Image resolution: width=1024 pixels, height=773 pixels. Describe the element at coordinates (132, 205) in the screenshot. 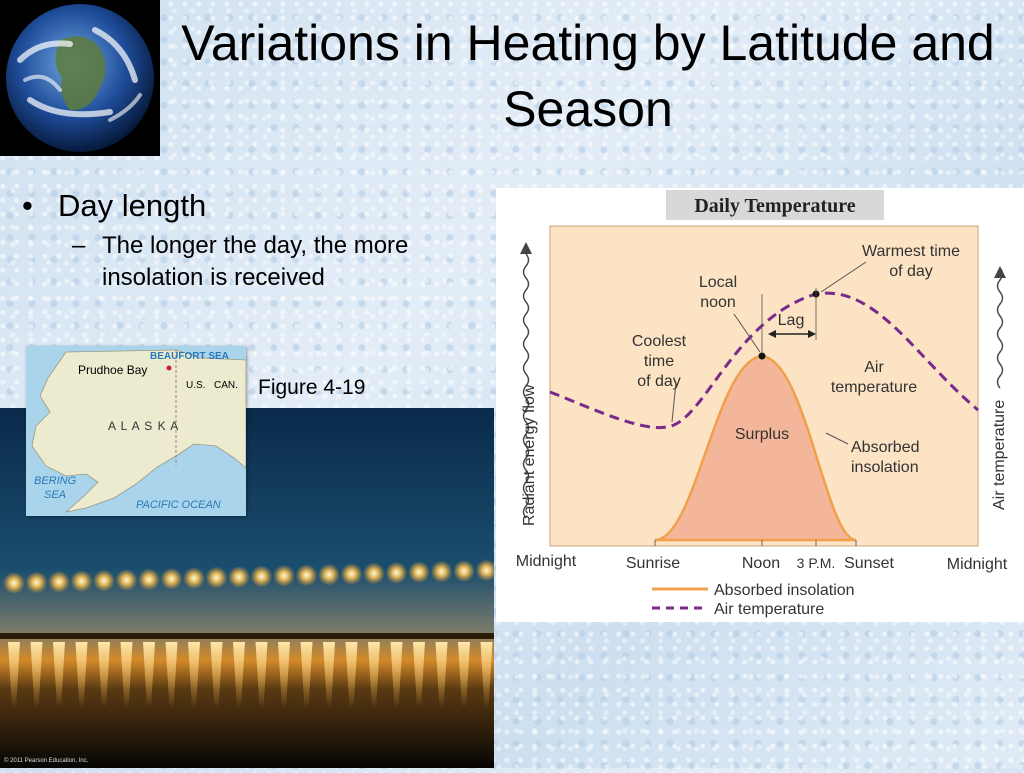

I see `bullet-text: Day length` at that location.